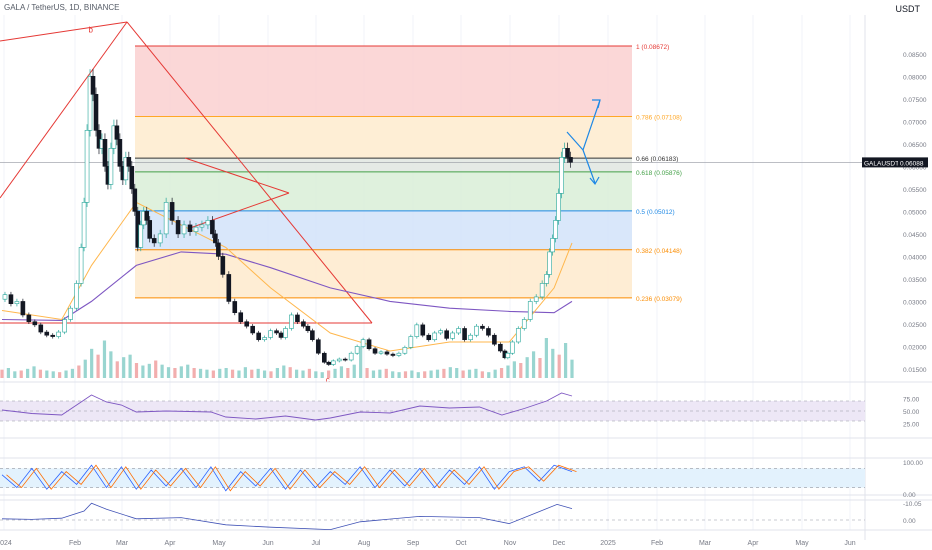 This screenshot has width=932, height=550. What do you see at coordinates (915, 77) in the screenshot?
I see `y-tick-1: 0.08000` at bounding box center [915, 77].